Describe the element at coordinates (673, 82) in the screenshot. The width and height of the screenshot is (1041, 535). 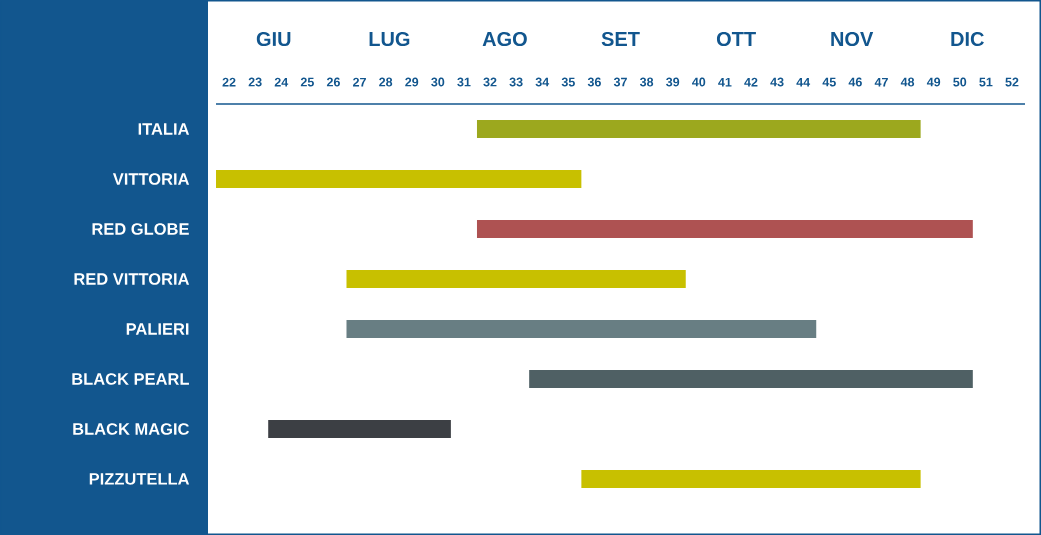
I see `x-tick-label: 39` at that location.